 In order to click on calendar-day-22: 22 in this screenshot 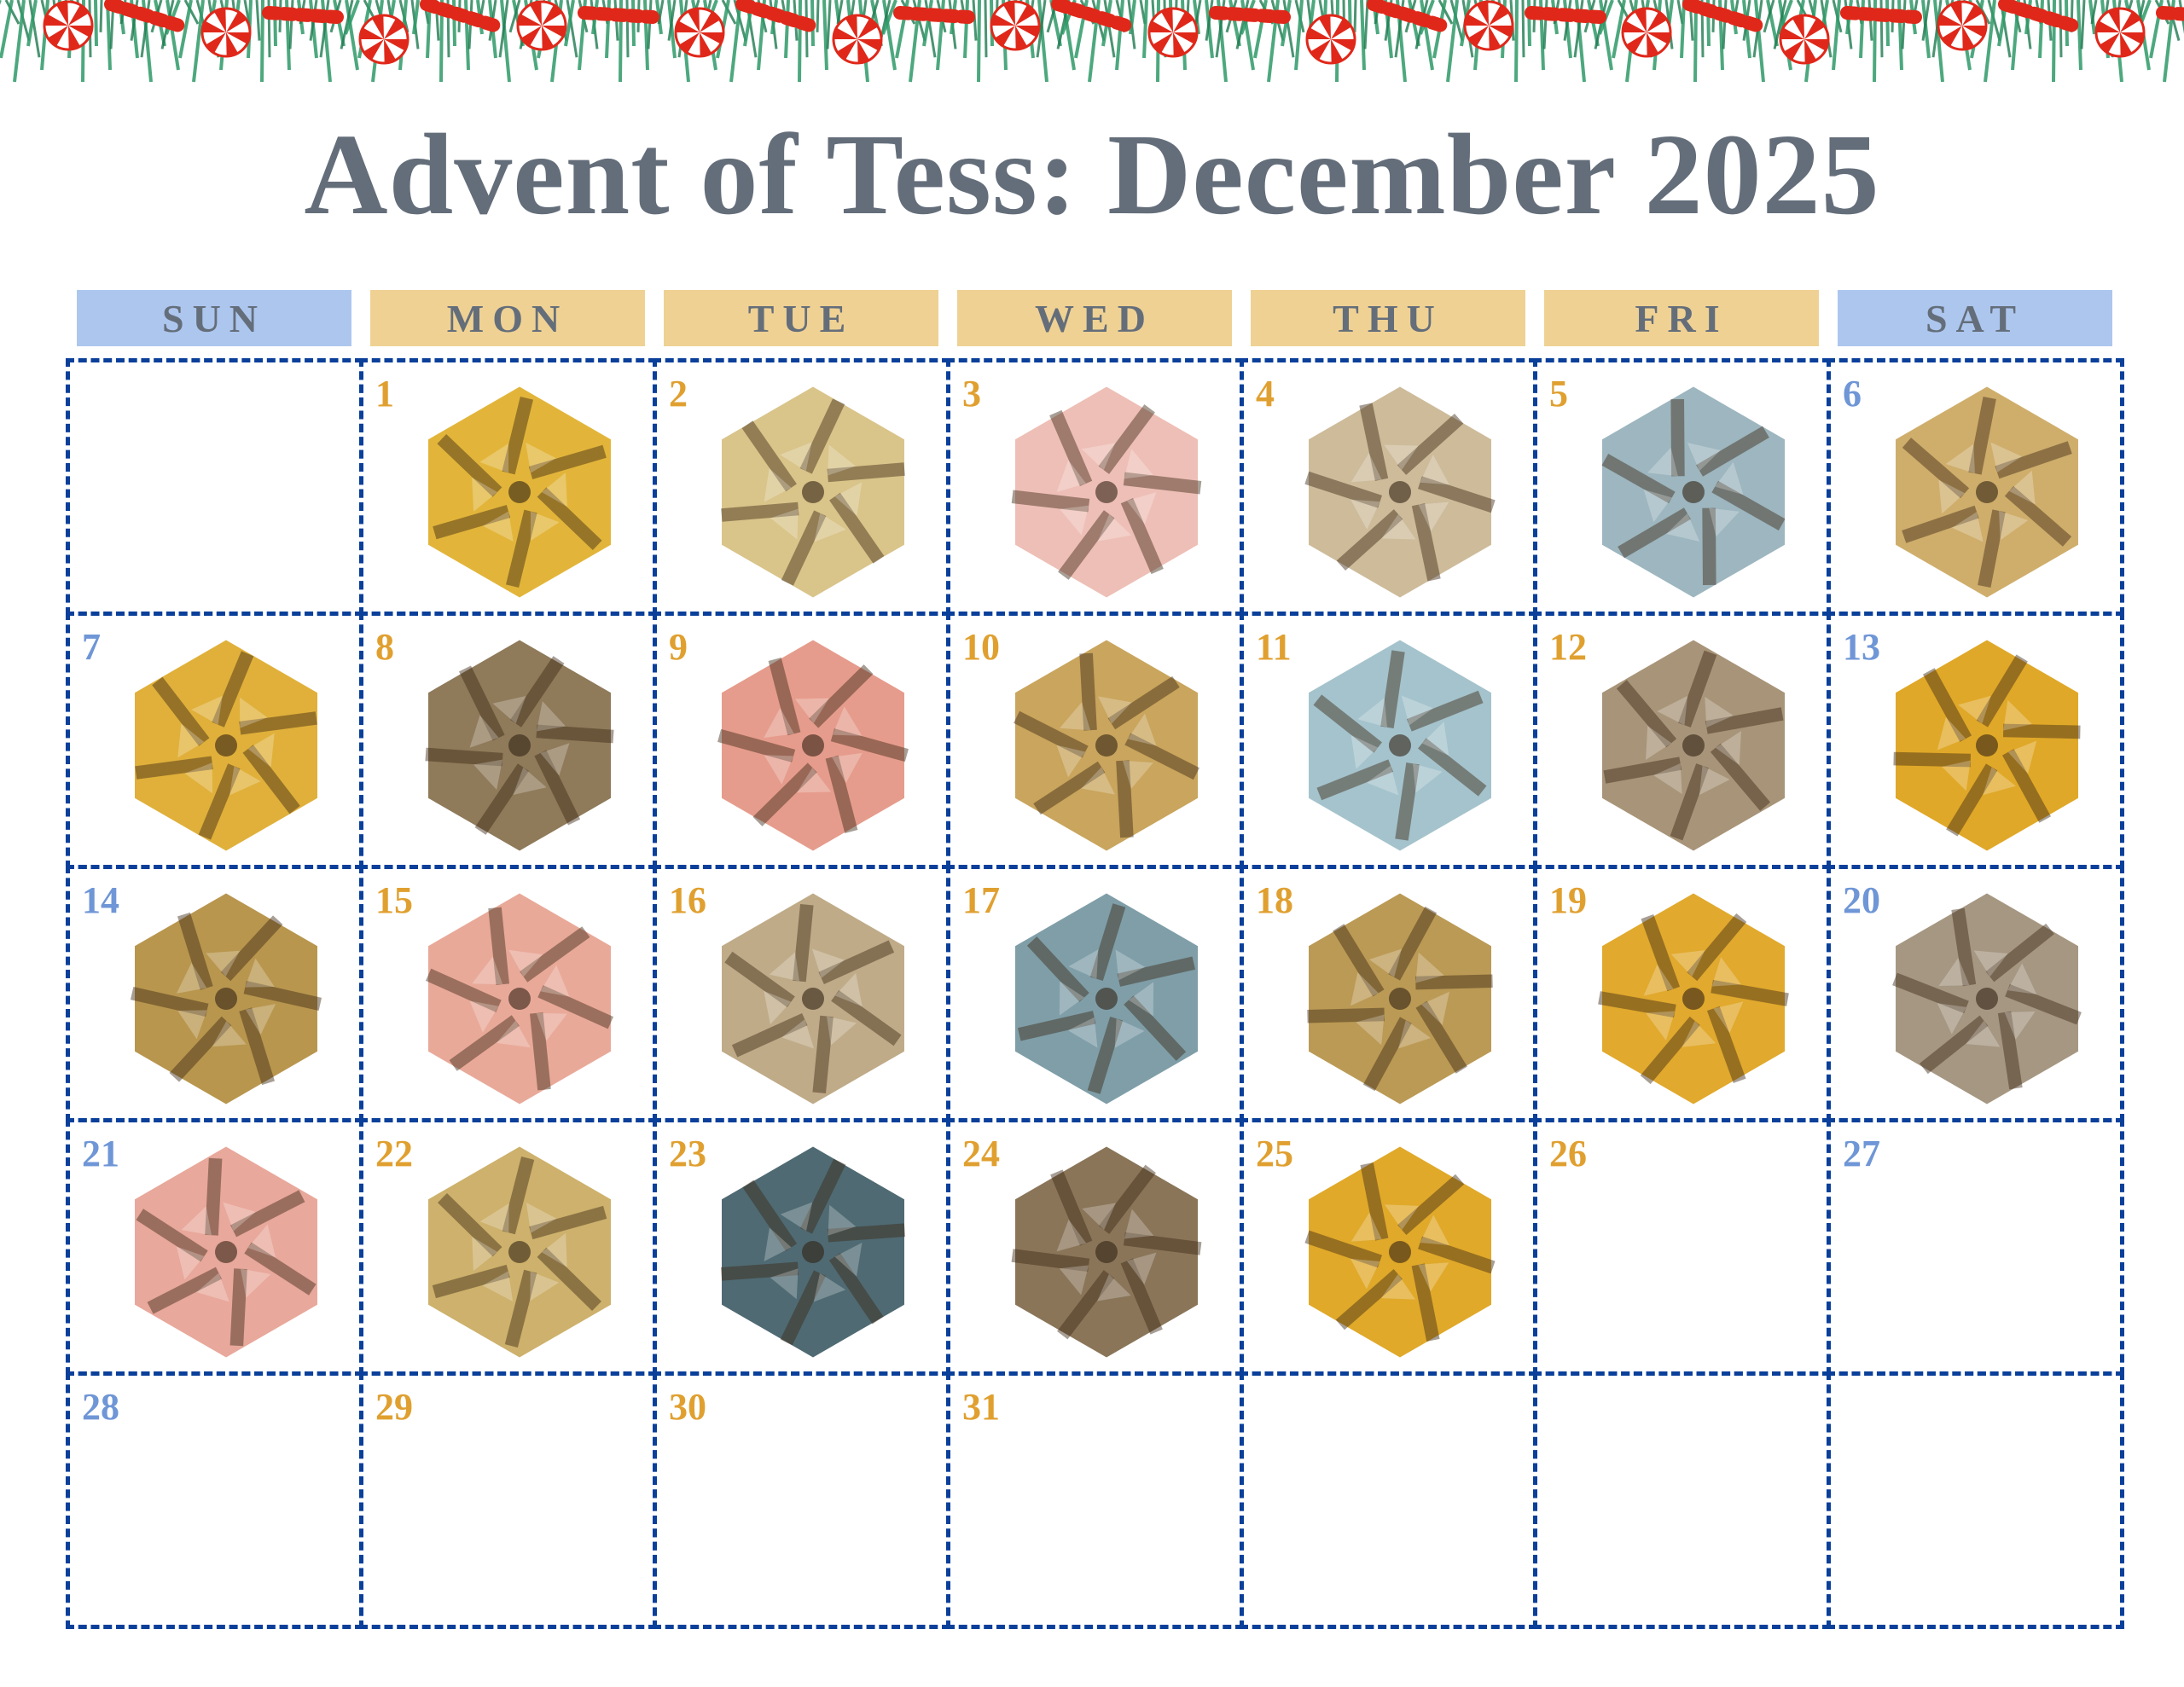, I will do `click(508, 1247)`.